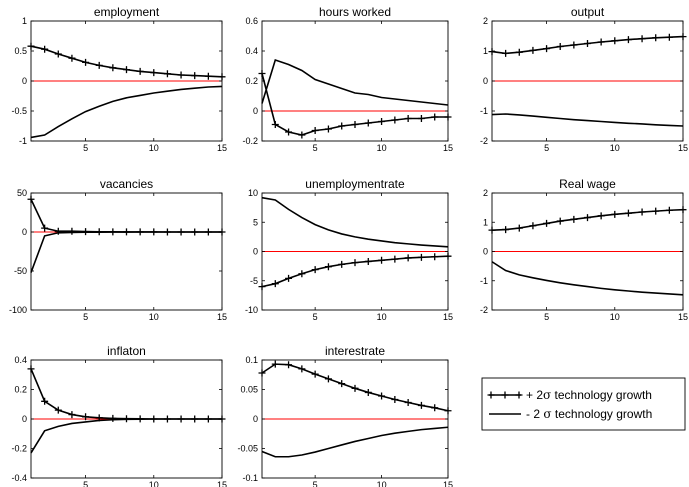 The width and height of the screenshot is (689, 487). I want to click on panel-vacancies: vacancies -100 -50 0 50 5 10 15, so click(118, 249).